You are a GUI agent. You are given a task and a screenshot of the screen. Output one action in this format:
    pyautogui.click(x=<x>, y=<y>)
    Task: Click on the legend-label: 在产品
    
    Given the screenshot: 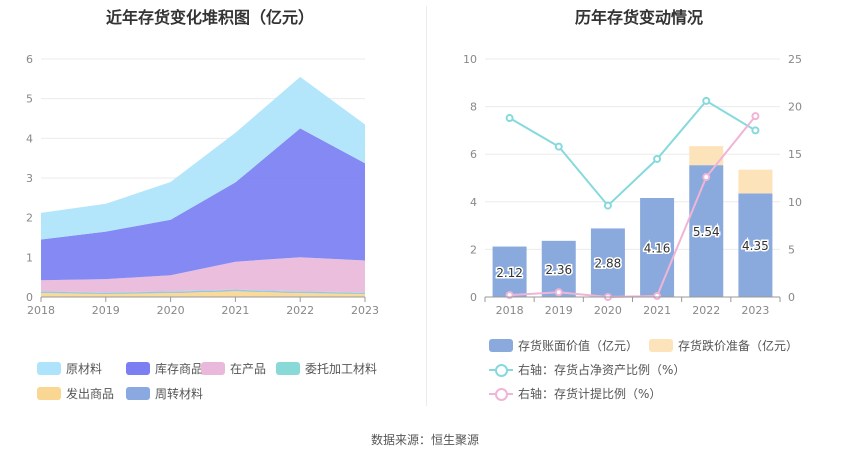 What is the action you would take?
    pyautogui.click(x=248, y=369)
    